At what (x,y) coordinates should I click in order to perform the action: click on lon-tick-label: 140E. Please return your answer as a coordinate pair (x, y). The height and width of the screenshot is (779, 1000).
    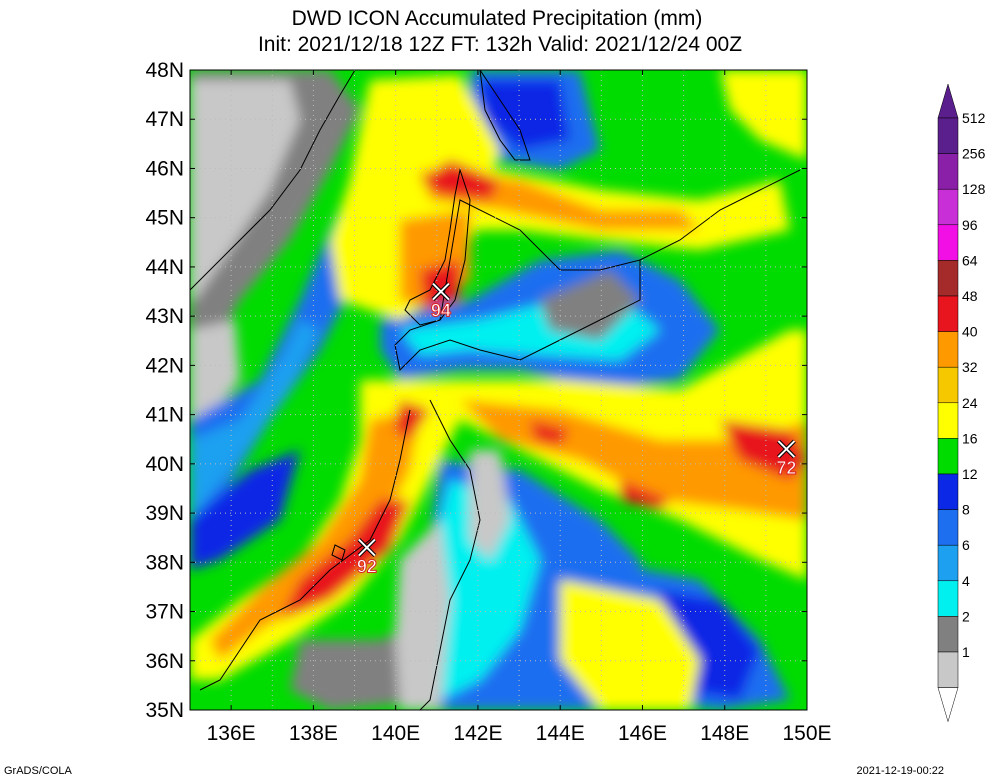
    Looking at the image, I should click on (395, 733).